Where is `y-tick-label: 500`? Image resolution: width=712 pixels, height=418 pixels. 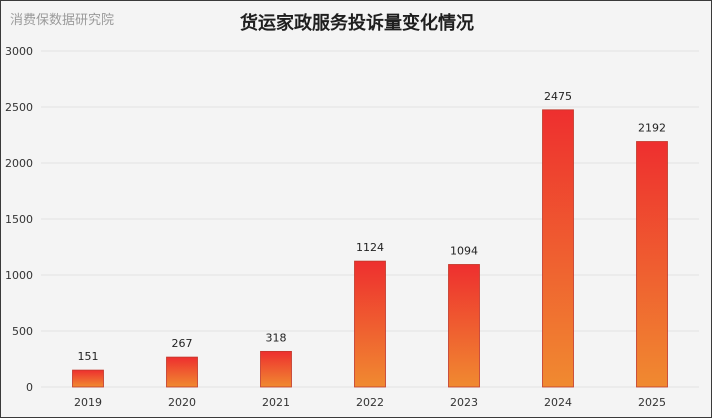 y-tick-label: 500 is located at coordinates (22, 331).